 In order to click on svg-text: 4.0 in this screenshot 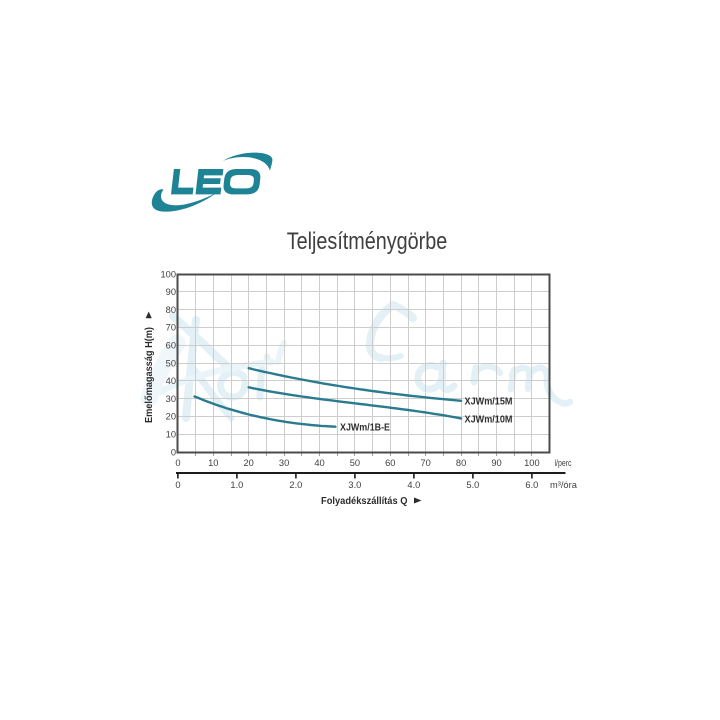, I will do `click(413, 485)`.